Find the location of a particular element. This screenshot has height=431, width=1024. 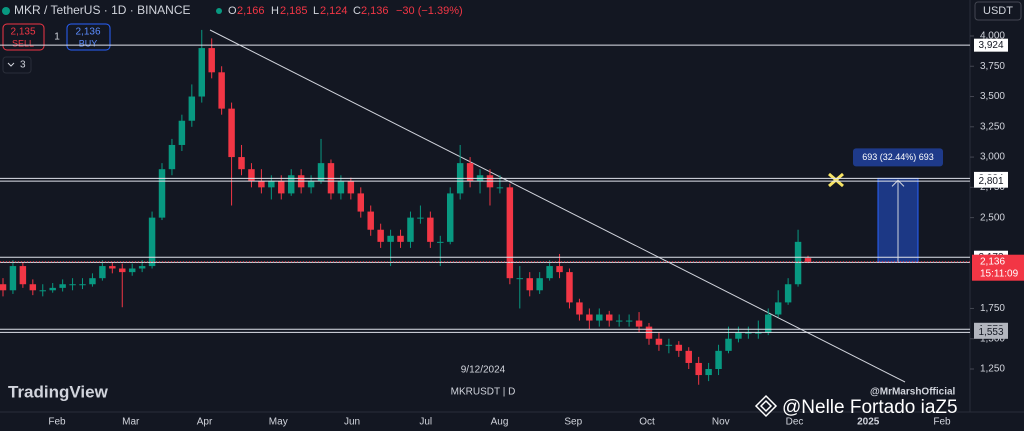

binance-logo is located at coordinates (766, 406).